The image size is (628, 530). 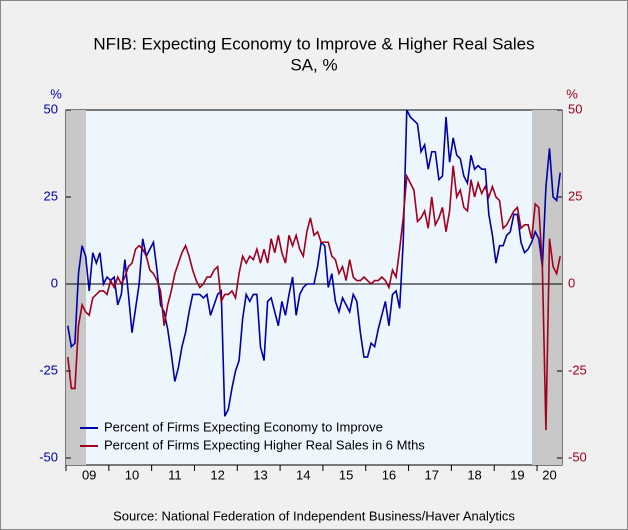 What do you see at coordinates (313, 64) in the screenshot?
I see `chart-subtitle: SA, %` at bounding box center [313, 64].